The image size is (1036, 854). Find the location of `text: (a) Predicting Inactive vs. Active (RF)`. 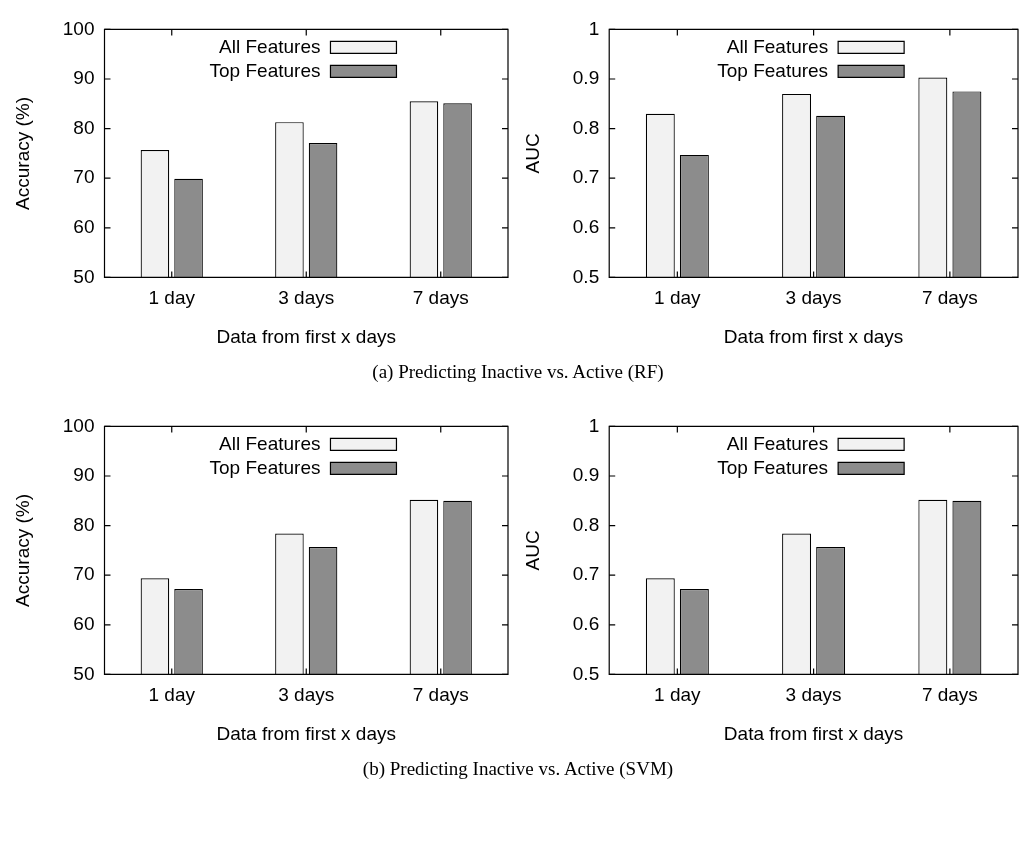

text: (a) Predicting Inactive vs. Active (RF) is located at coordinates (518, 371).